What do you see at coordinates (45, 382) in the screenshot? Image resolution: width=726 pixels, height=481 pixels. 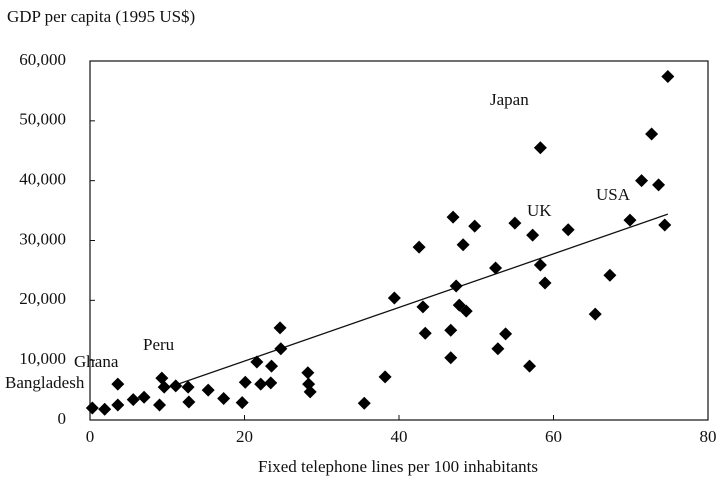 I see `annotation: Bangladesh` at bounding box center [45, 382].